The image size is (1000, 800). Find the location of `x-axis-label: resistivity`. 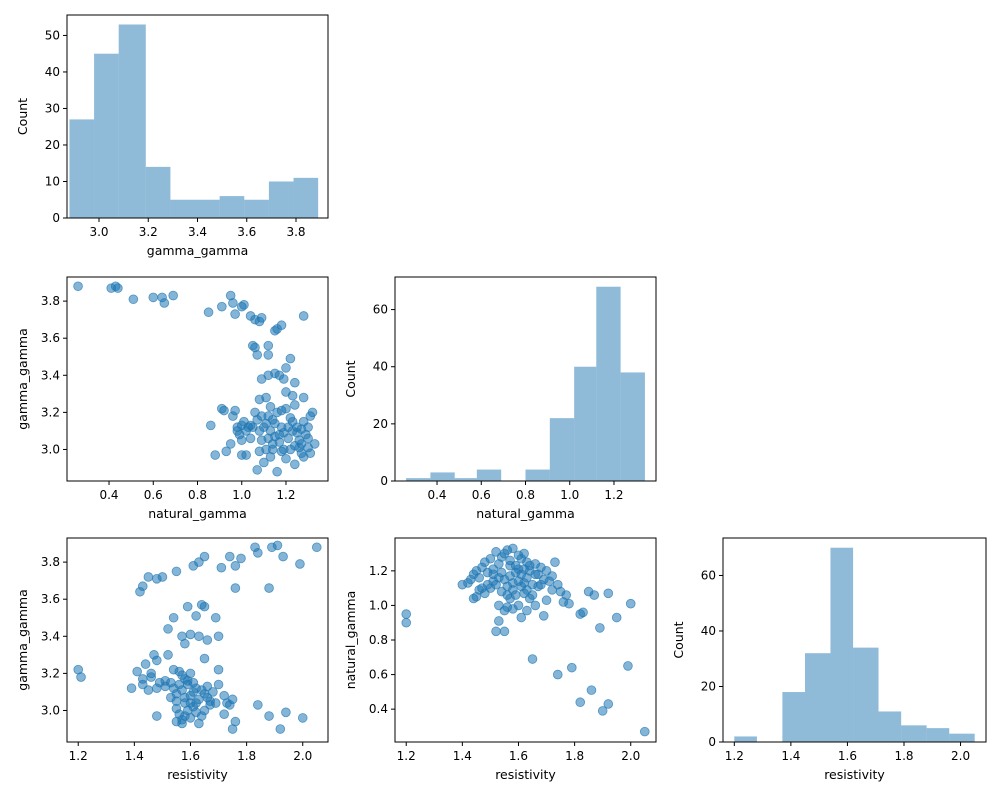

x-axis-label: resistivity is located at coordinates (854, 774).